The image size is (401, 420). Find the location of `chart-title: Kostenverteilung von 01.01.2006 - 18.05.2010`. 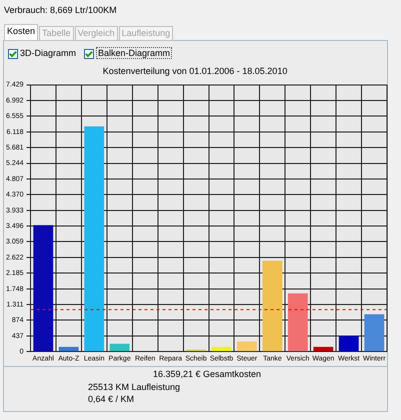

chart-title: Kostenverteilung von 01.01.2006 - 18.05.2010 is located at coordinates (195, 71).